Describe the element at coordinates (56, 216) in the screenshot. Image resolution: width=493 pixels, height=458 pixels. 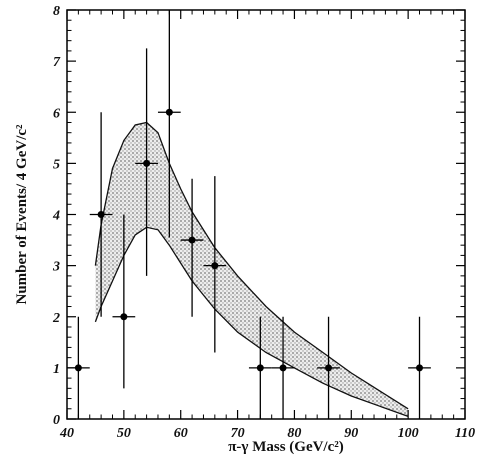
I see `y-tick-label: 4` at that location.